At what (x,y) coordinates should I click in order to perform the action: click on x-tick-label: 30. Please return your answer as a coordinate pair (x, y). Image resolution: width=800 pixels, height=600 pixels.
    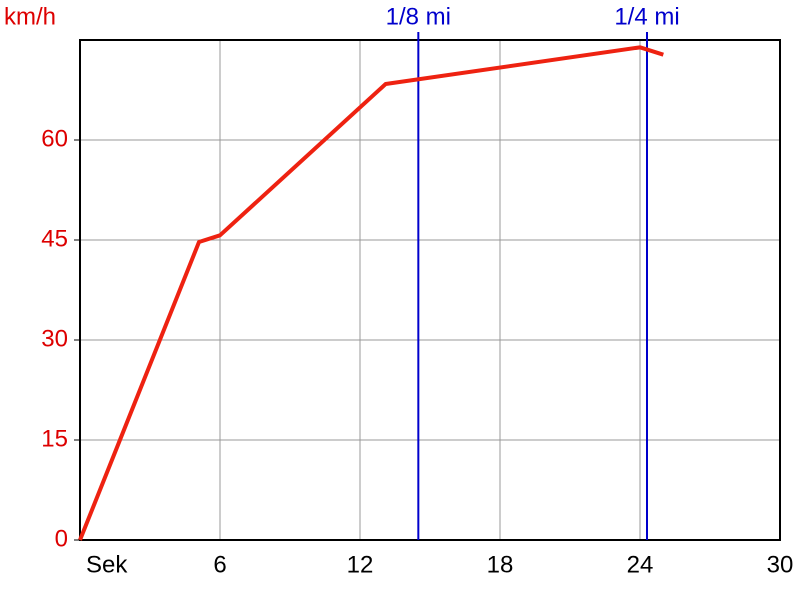
    Looking at the image, I should click on (780, 564).